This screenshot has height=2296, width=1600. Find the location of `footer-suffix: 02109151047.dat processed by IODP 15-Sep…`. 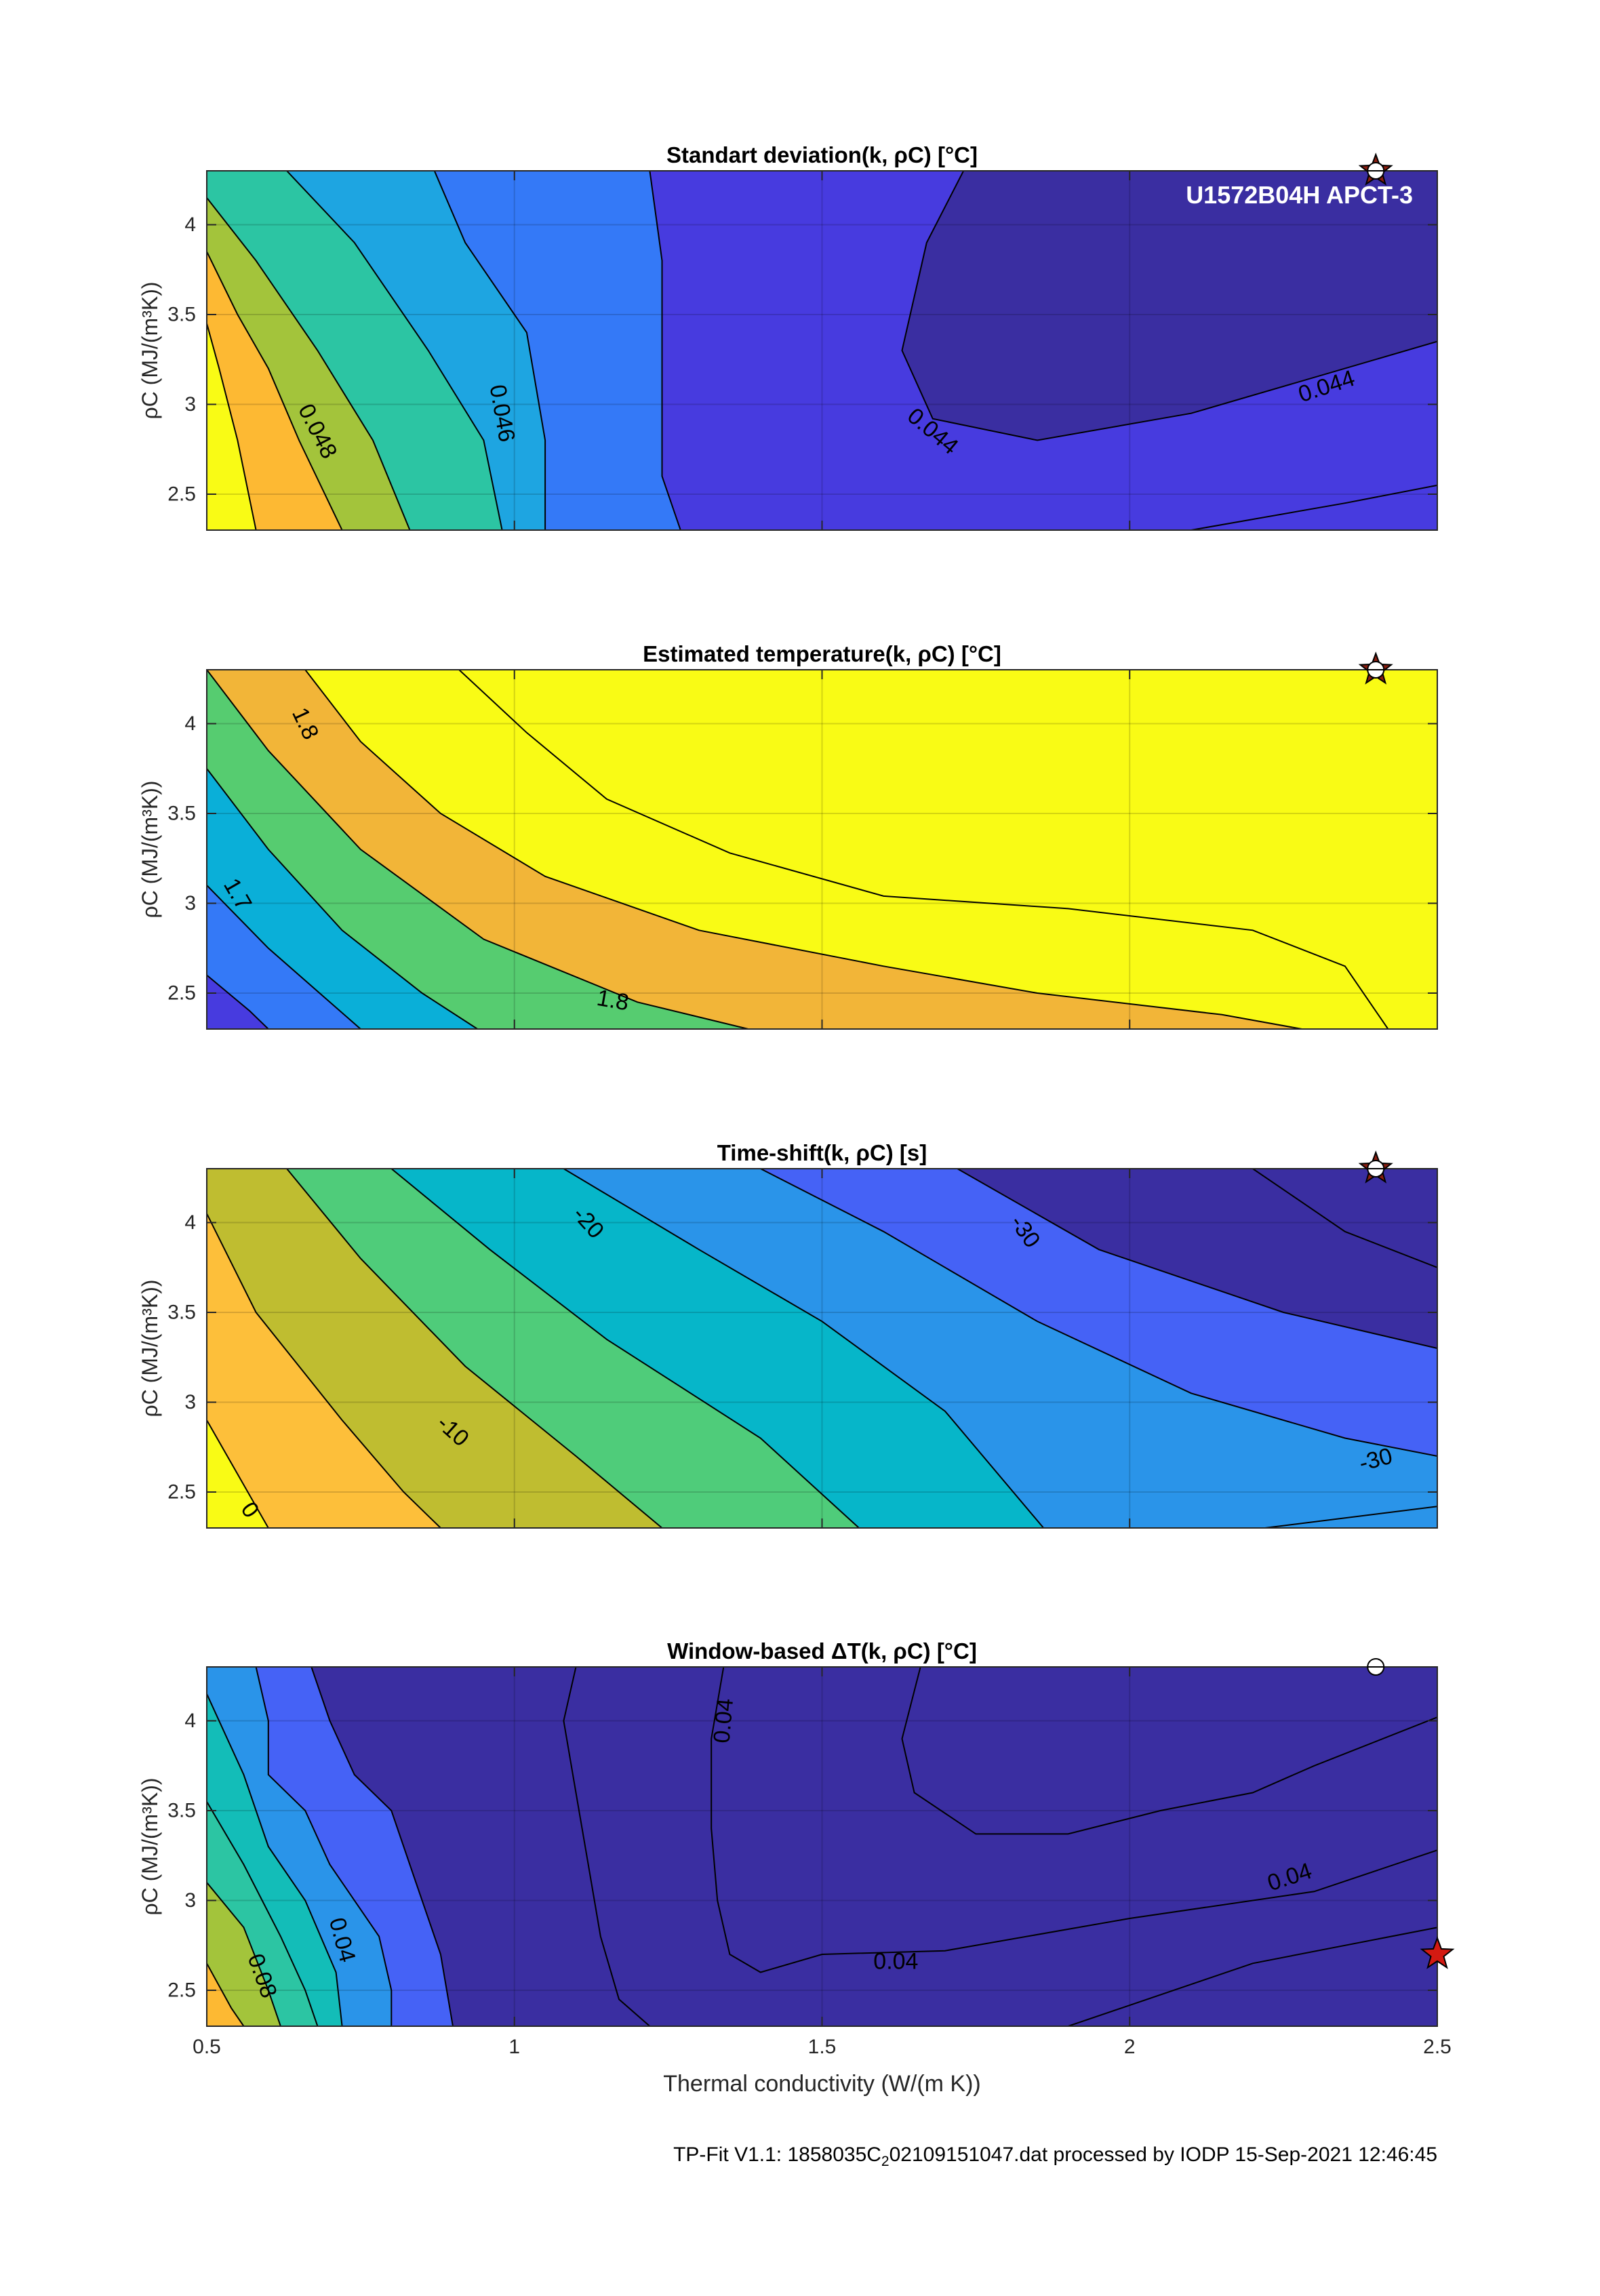

footer-suffix: 02109151047.dat processed by IODP 15-Sep… is located at coordinates (1163, 2154).